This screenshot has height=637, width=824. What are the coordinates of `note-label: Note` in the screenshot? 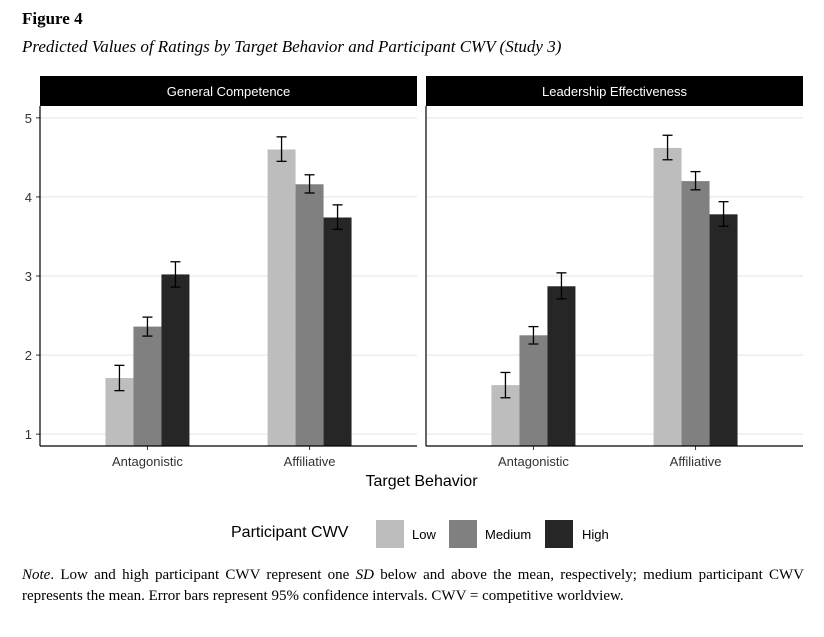 It's located at (36, 575).